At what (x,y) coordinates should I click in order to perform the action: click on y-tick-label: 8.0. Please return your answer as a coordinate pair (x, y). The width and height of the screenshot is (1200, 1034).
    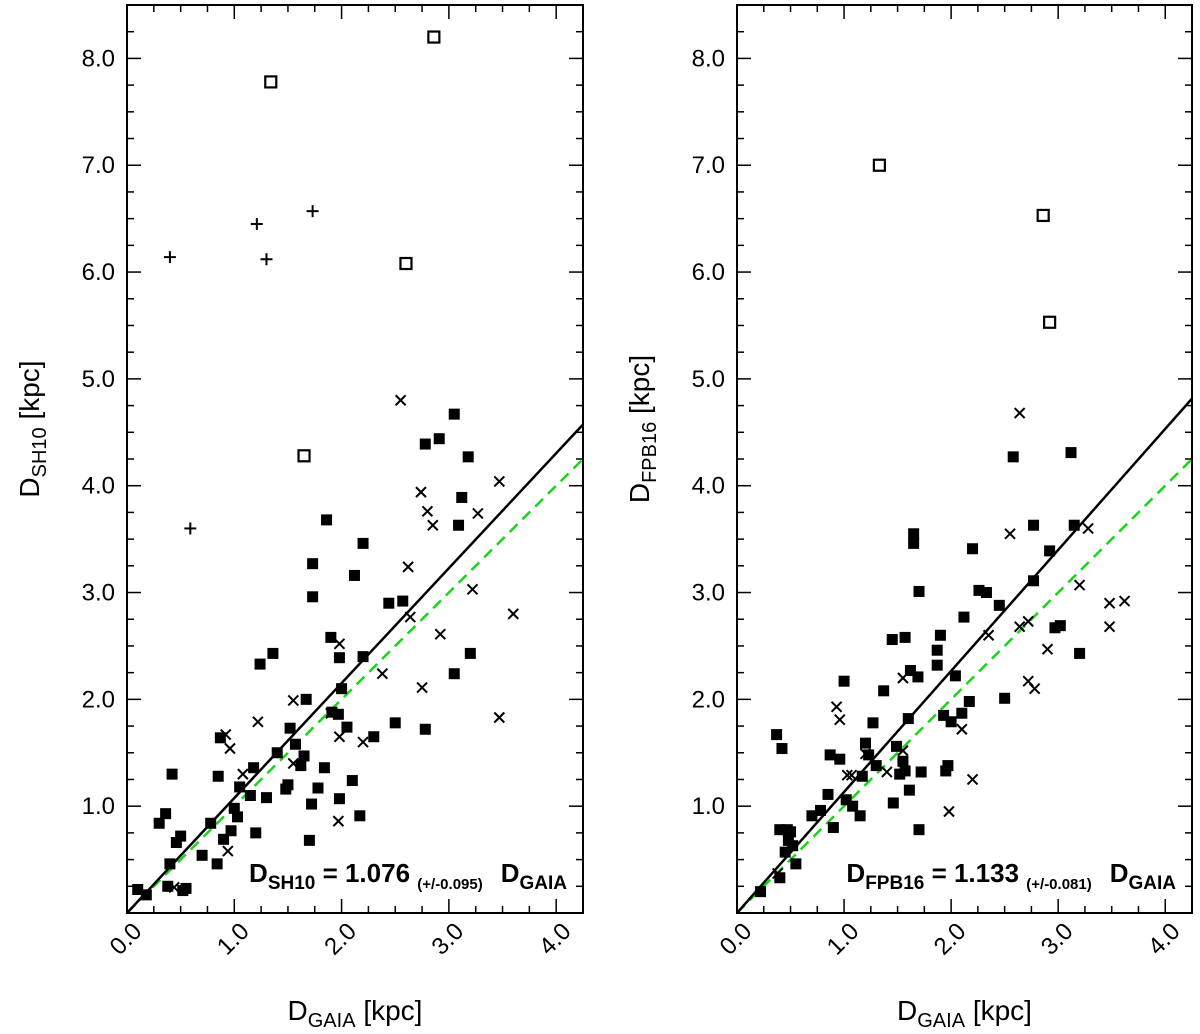
    Looking at the image, I should click on (708, 58).